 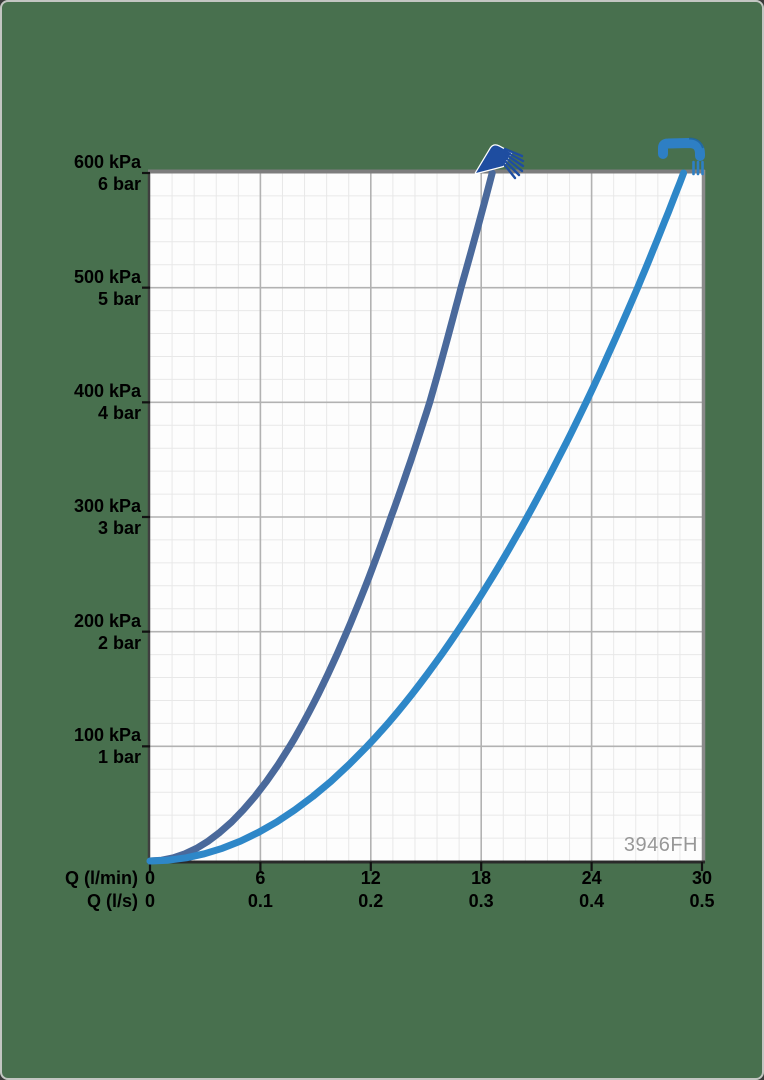 What do you see at coordinates (107, 391) in the screenshot?
I see `y-tick-label-kpa: 400 kPa` at bounding box center [107, 391].